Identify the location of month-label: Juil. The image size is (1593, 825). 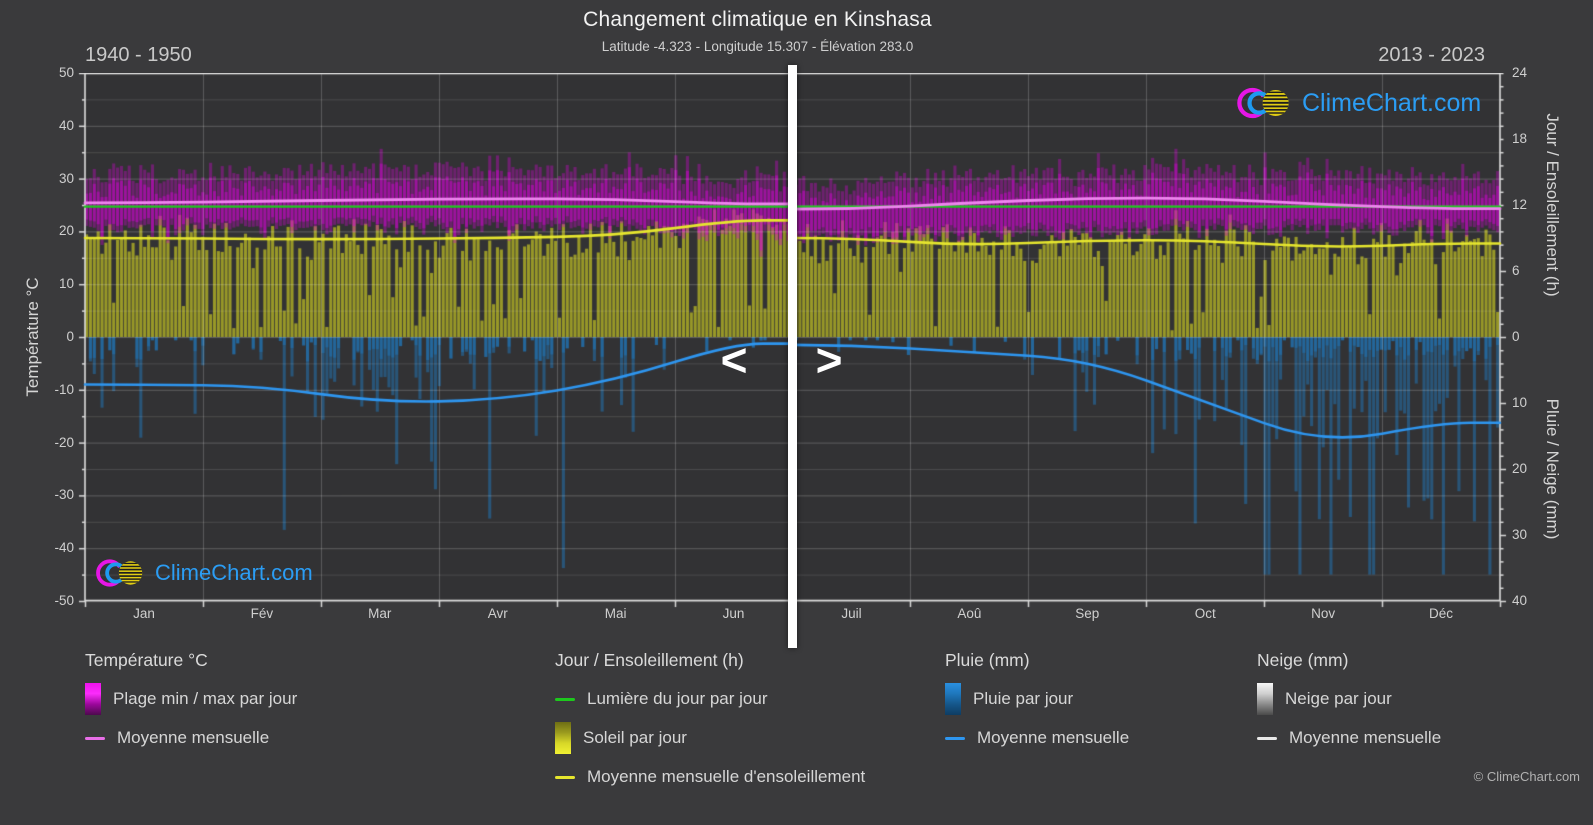
(851, 613).